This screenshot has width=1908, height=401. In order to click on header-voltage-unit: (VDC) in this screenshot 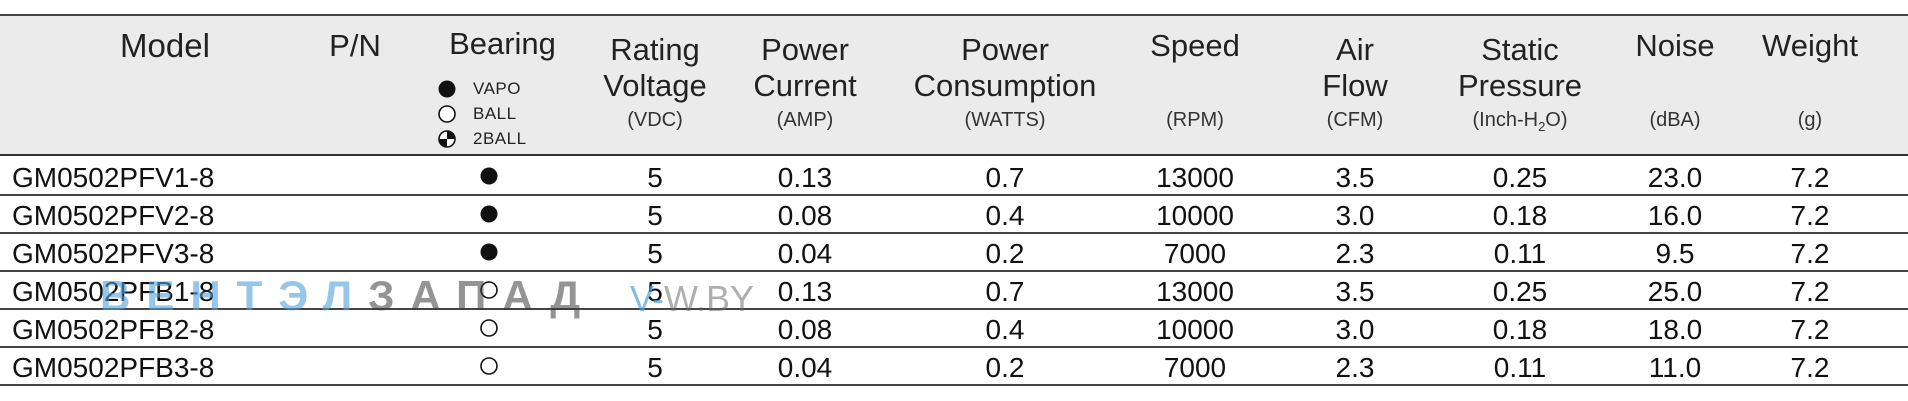, I will do `click(655, 120)`.